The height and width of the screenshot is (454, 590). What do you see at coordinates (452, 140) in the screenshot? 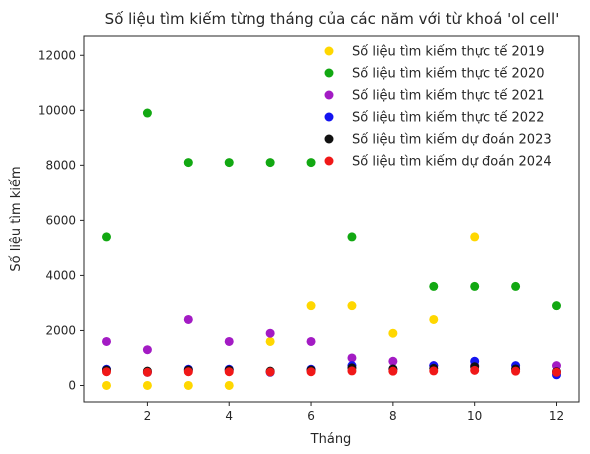
I see `legend-label: Số liệu tìm kiếm dự đoán 2023` at bounding box center [452, 140].